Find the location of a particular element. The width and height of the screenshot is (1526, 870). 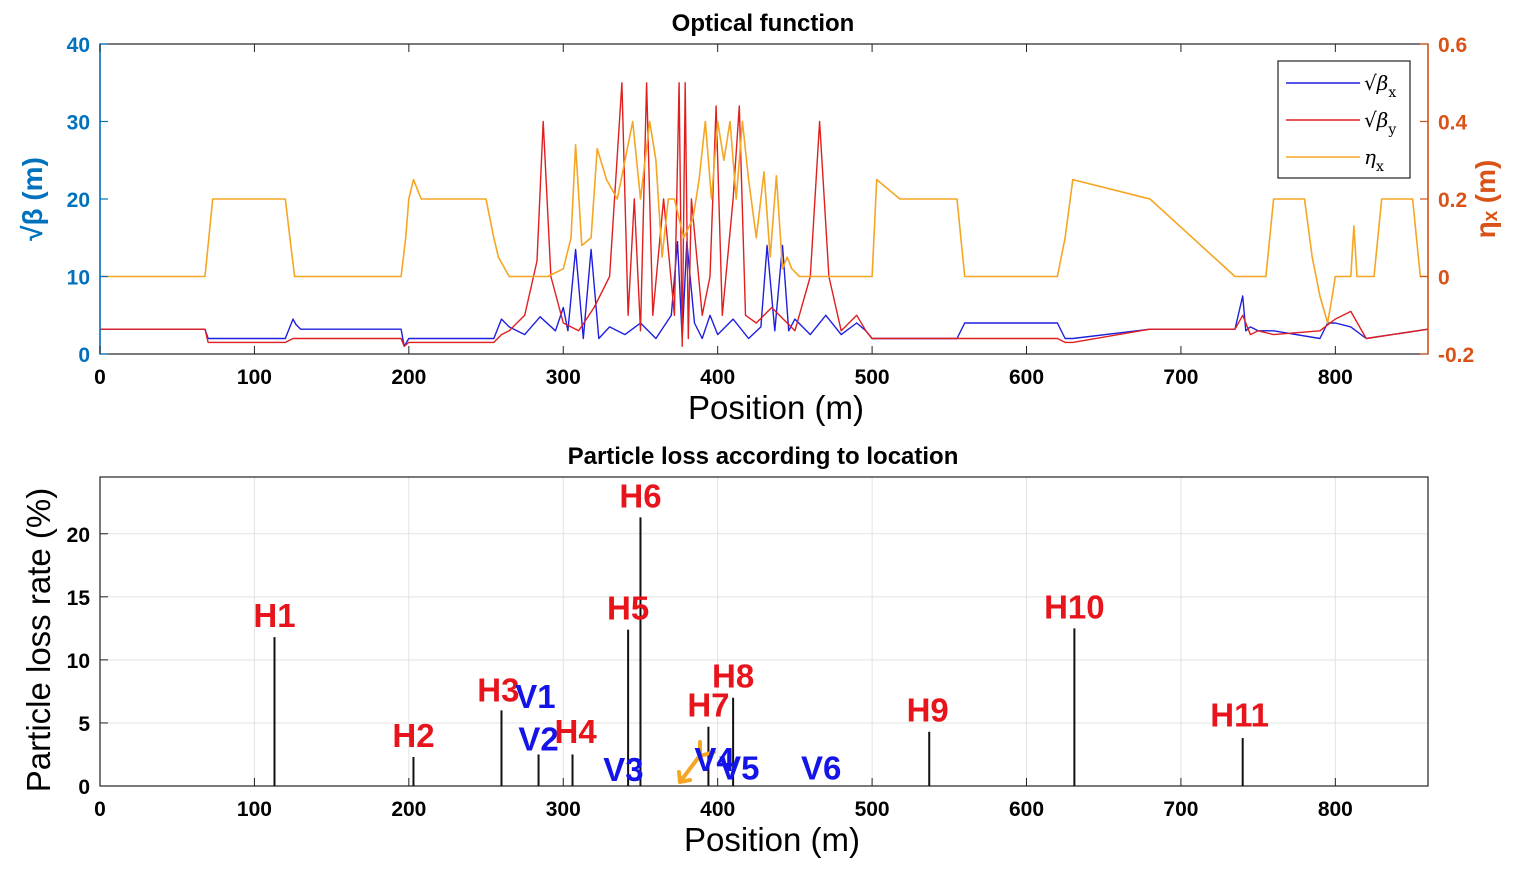

y-left-tick-label: 20 is located at coordinates (78, 200).